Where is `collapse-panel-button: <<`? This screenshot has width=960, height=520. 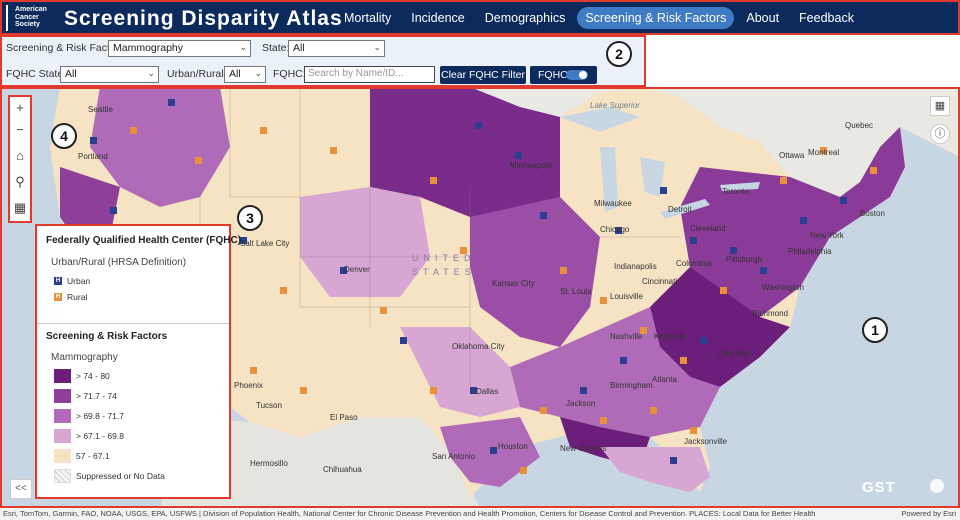
collapse-panel-button: << is located at coordinates (21, 489).